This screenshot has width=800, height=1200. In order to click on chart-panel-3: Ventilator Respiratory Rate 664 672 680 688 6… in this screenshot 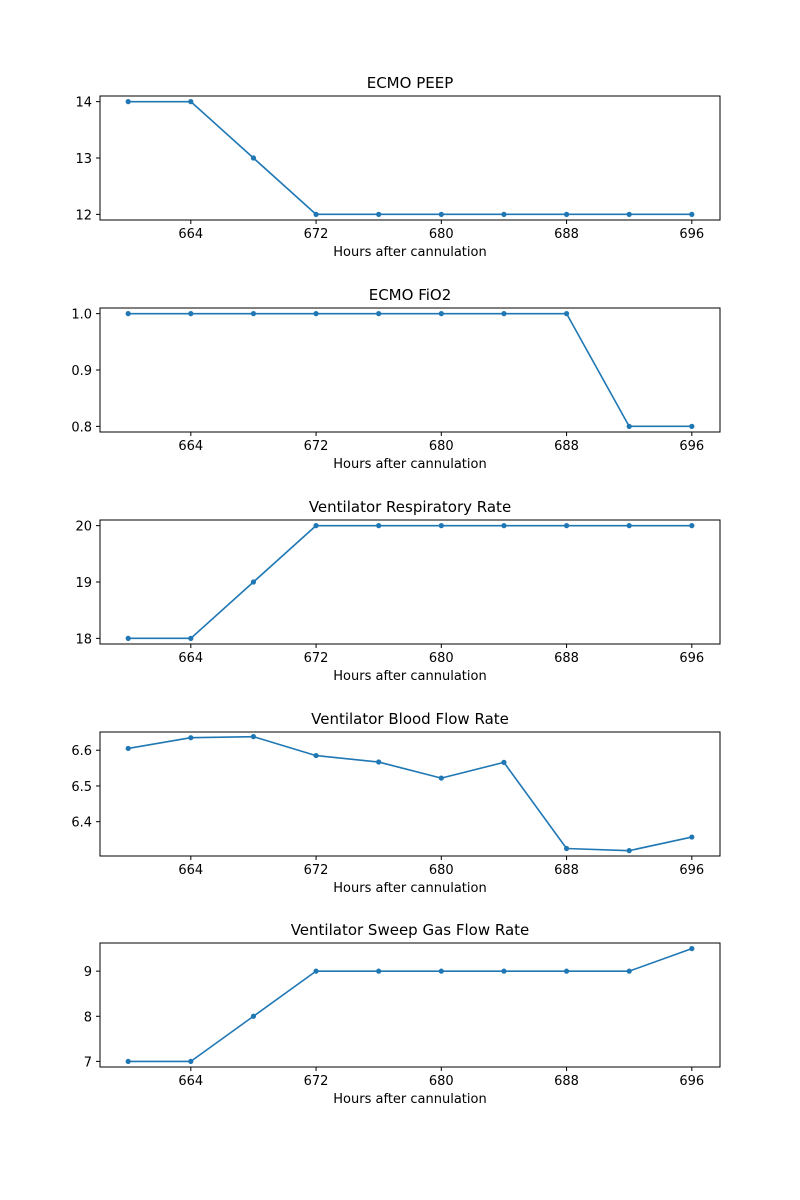, I will do `click(398, 591)`.